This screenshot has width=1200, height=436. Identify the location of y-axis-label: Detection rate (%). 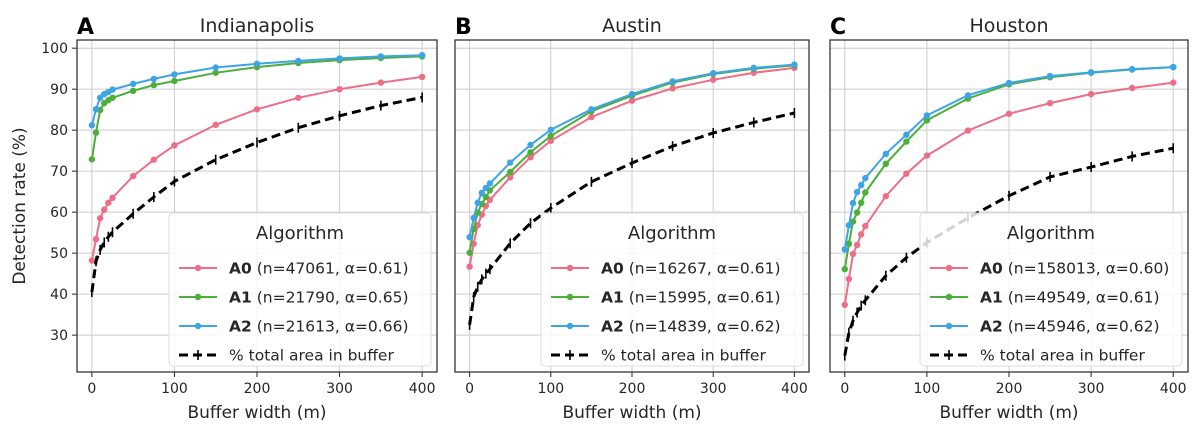
(20, 205).